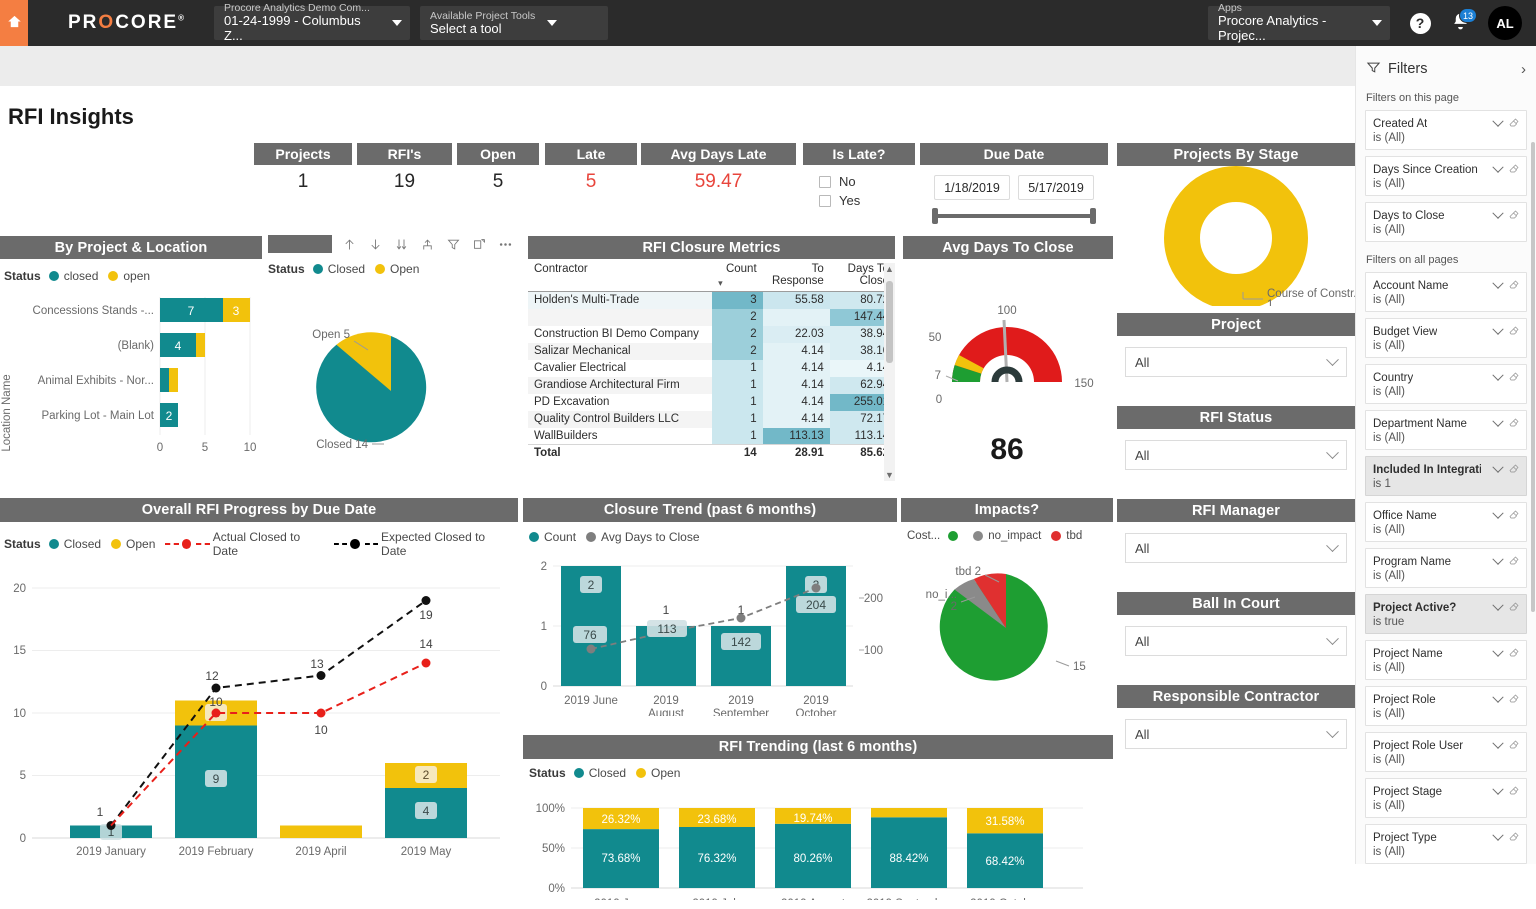 Image resolution: width=1536 pixels, height=909 pixels. I want to click on col-header-days-to-close: Days To Close, so click(868, 275).